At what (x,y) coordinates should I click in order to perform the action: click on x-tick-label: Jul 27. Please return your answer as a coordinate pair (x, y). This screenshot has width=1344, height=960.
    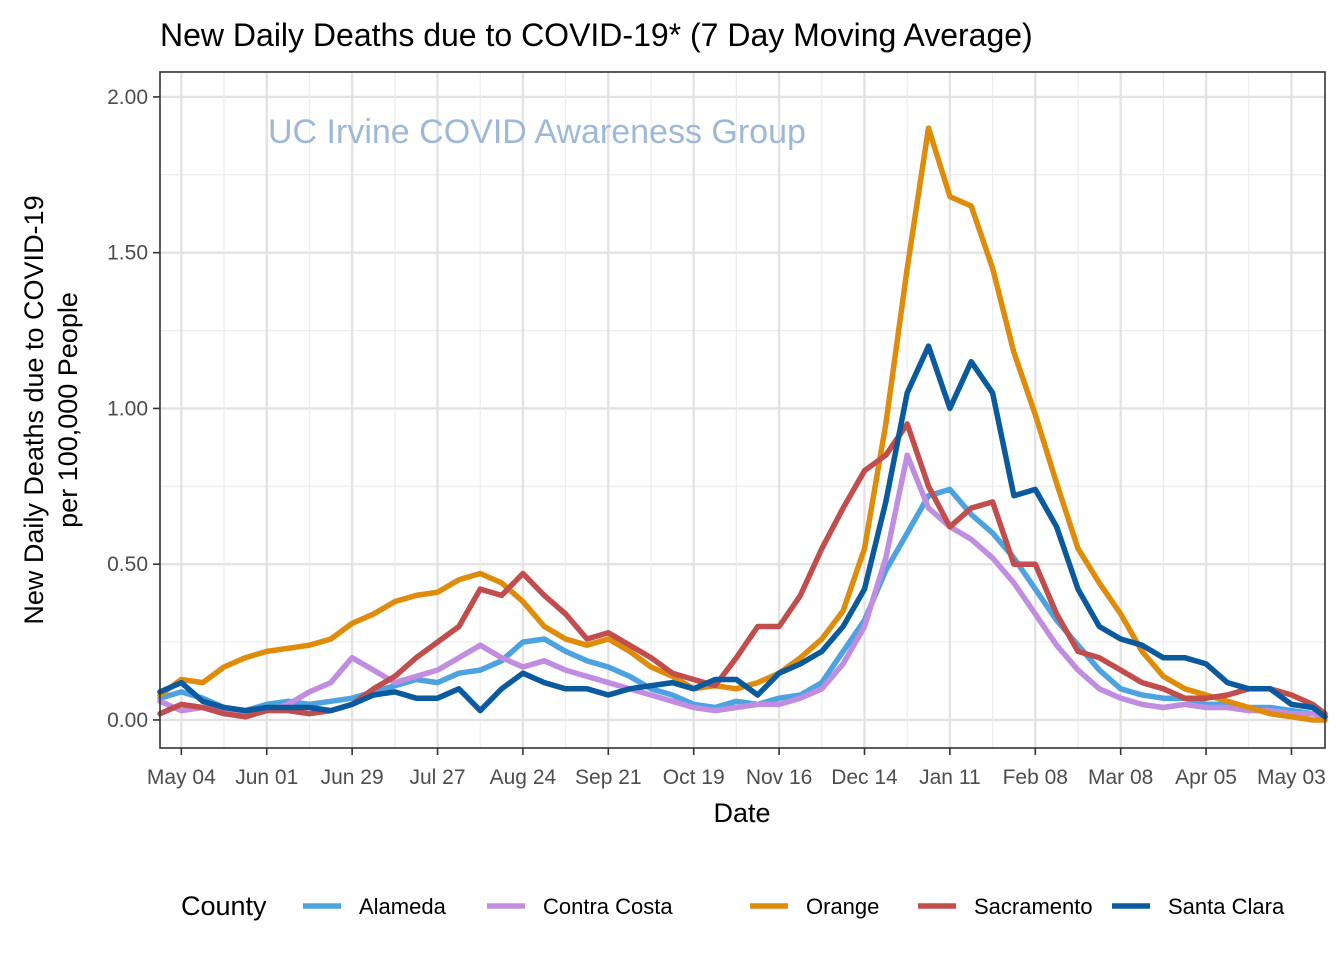
    Looking at the image, I should click on (438, 777).